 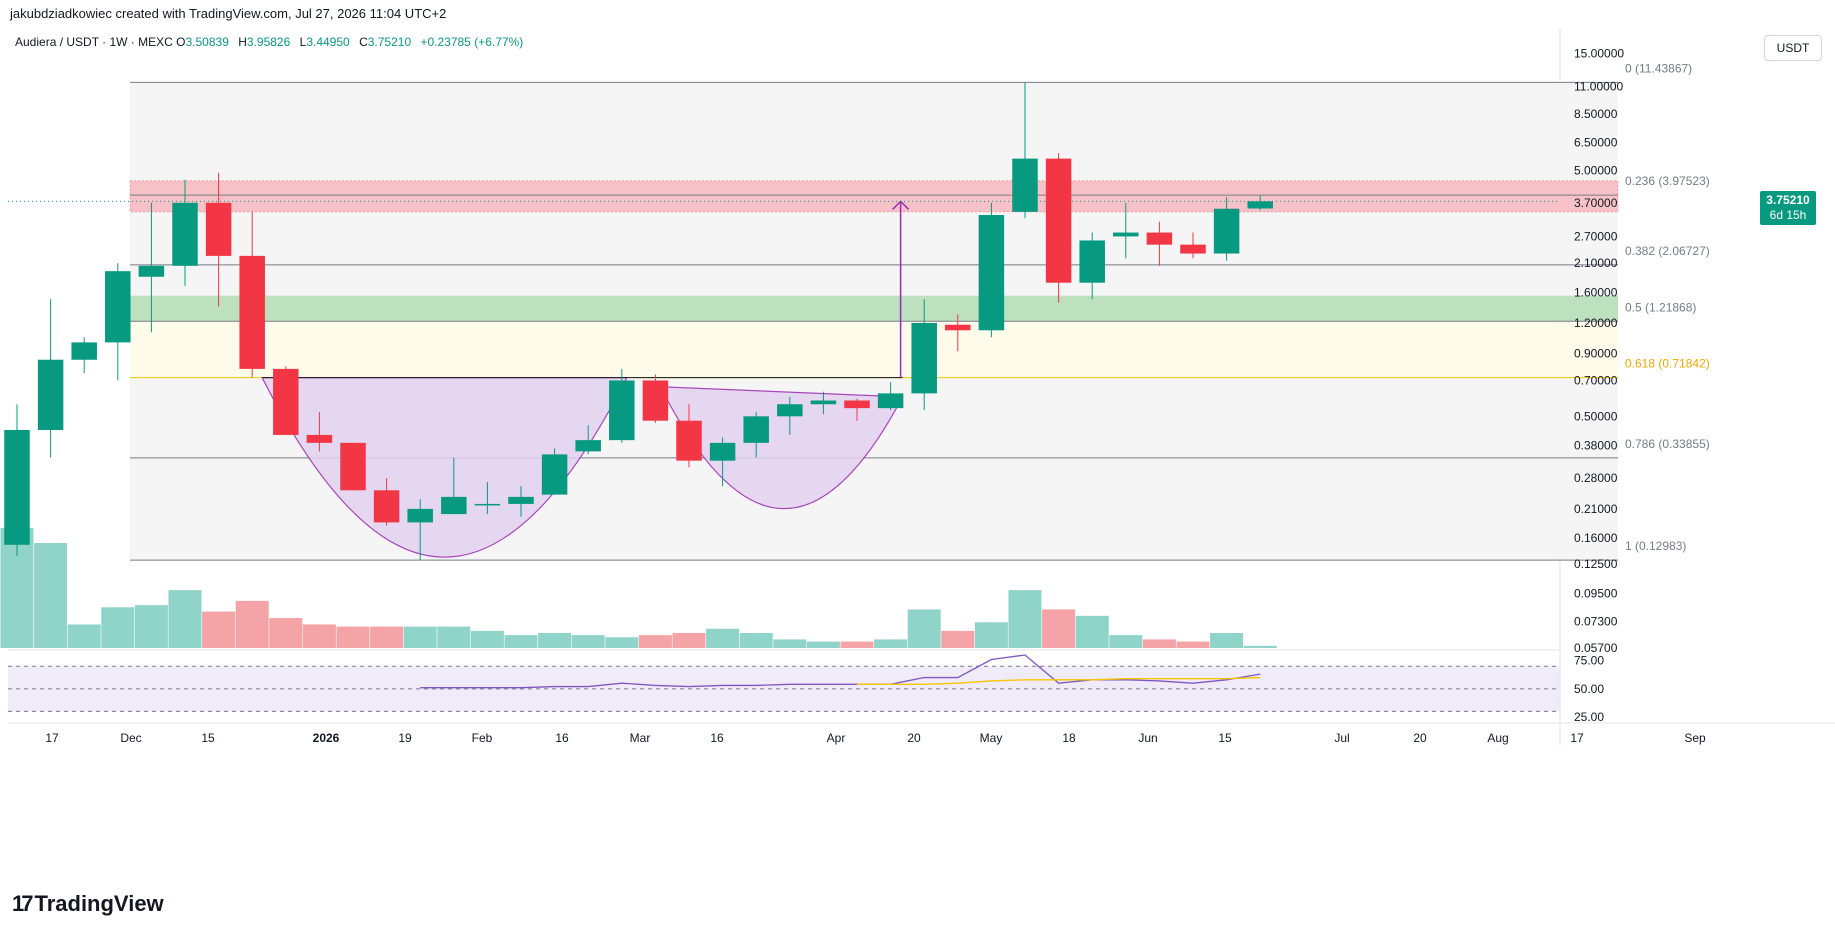 I want to click on rsi-line, so click(x=840, y=671).